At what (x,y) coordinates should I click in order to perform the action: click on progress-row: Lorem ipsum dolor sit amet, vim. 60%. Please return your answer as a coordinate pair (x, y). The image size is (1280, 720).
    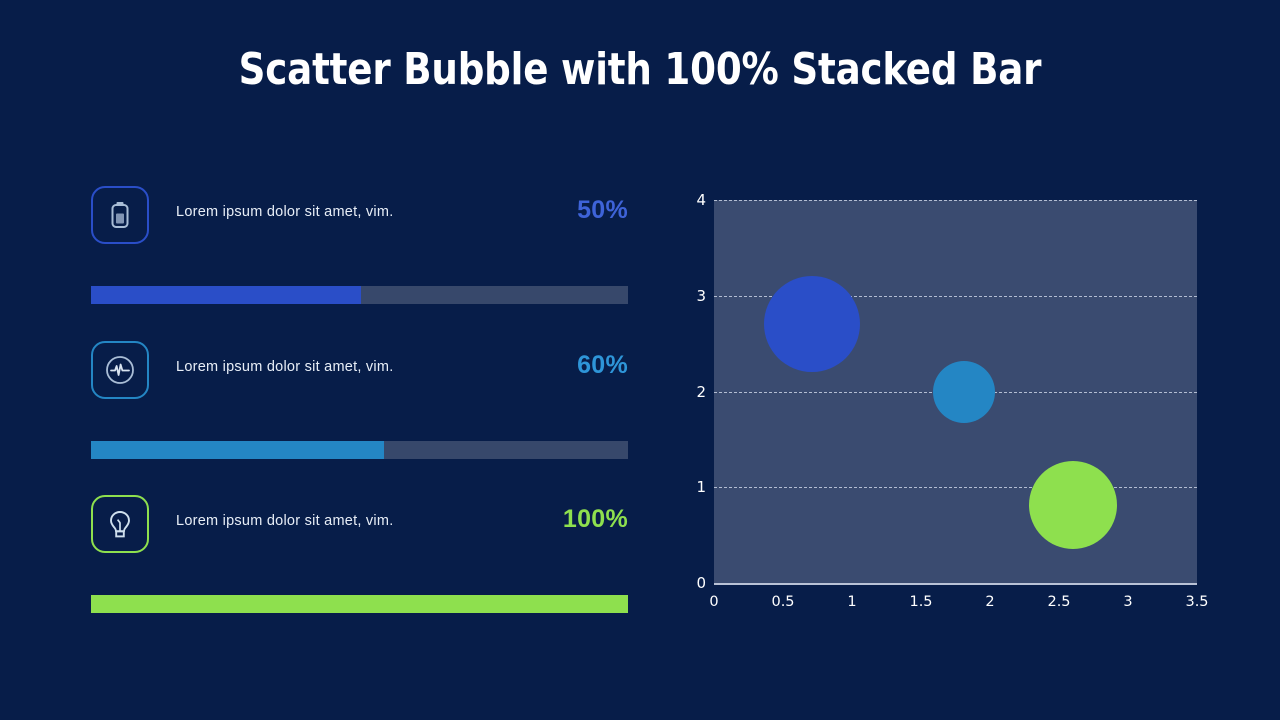
    Looking at the image, I should click on (359, 400).